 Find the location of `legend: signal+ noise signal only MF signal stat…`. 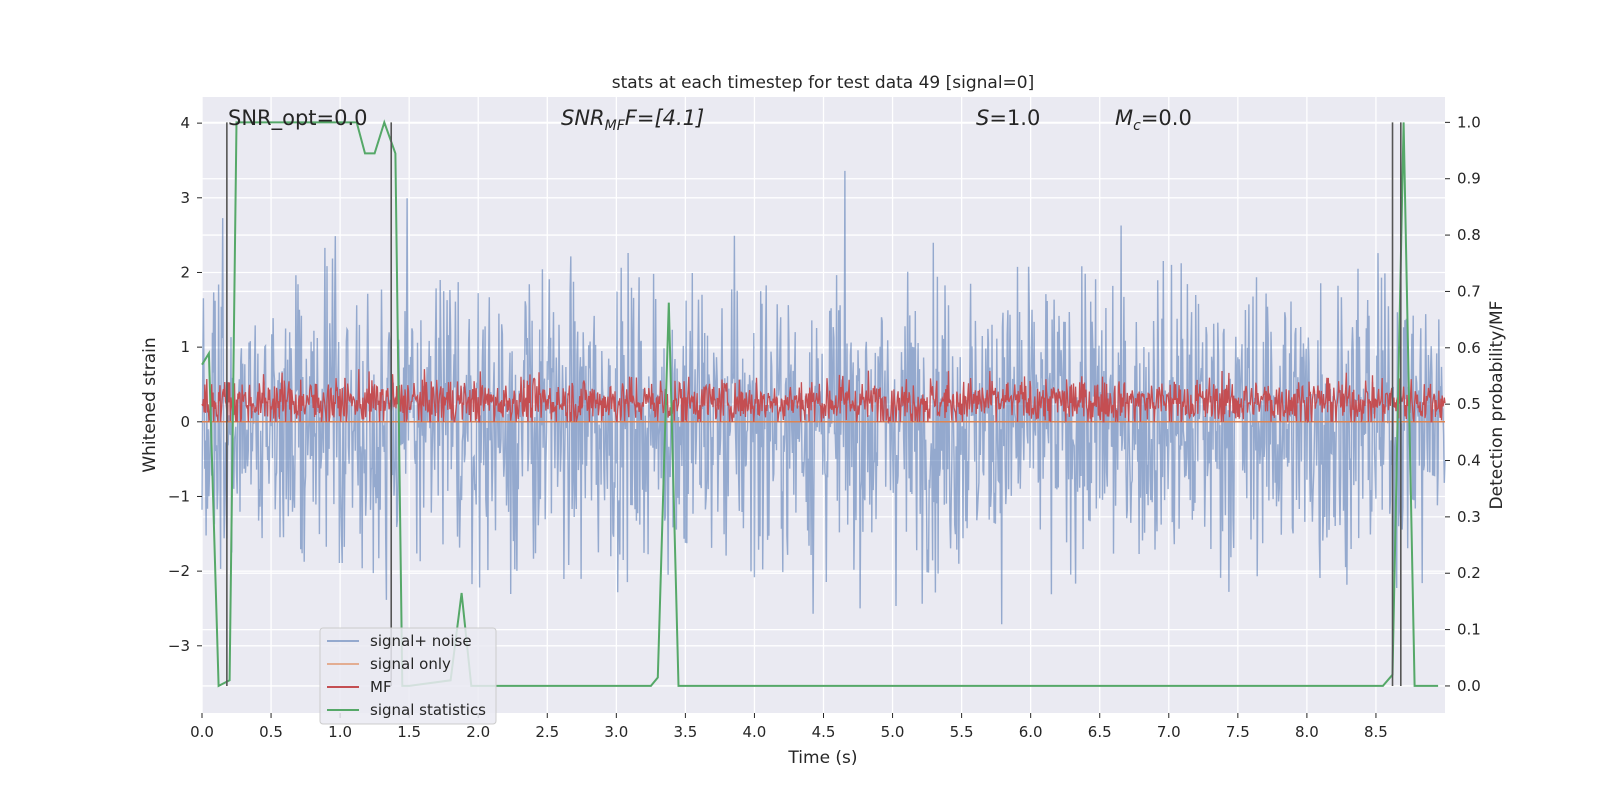

legend: signal+ noise signal only MF signal stat… is located at coordinates (408, 676).